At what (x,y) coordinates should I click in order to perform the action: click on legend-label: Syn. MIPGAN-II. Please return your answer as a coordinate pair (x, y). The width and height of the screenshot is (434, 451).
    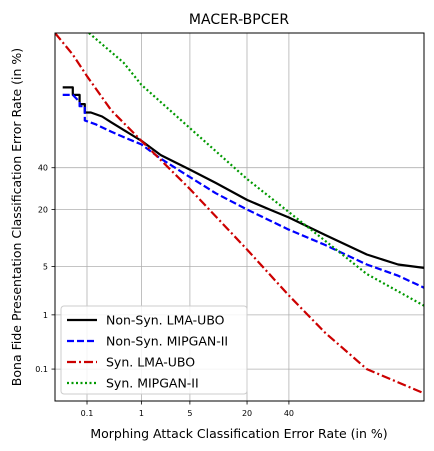
    Looking at the image, I should click on (152, 383).